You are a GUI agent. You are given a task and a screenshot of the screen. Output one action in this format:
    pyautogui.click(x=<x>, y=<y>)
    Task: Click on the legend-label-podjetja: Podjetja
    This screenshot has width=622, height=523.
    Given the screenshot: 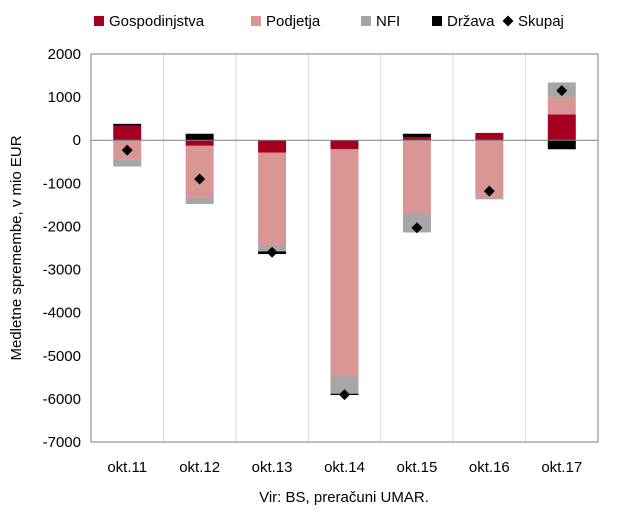 What is the action you would take?
    pyautogui.click(x=293, y=21)
    